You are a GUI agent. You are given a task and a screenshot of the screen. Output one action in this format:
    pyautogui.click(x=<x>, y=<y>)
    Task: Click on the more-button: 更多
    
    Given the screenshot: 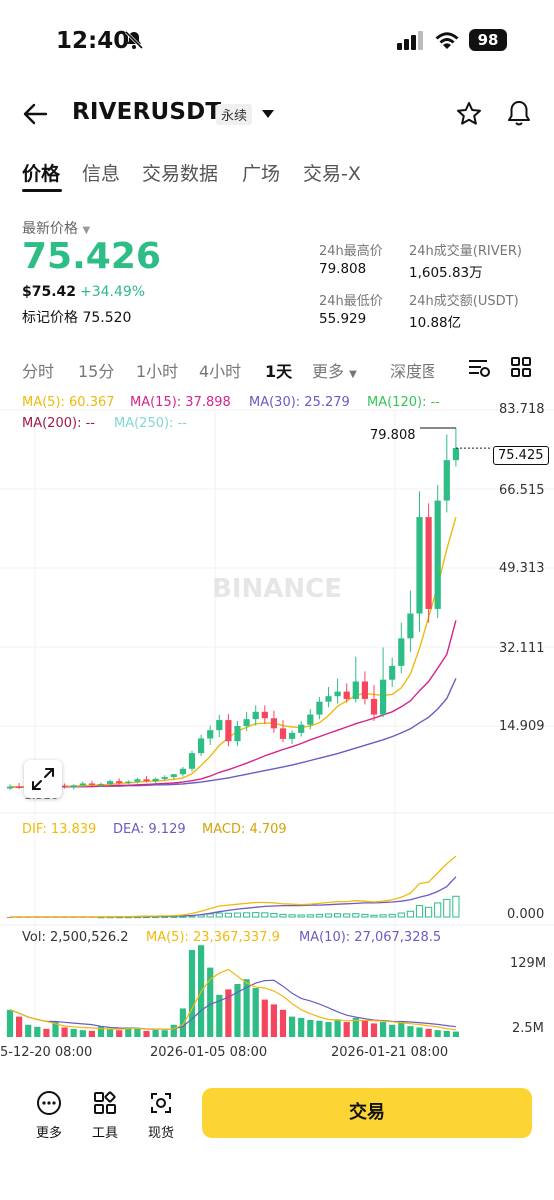 What is the action you would take?
    pyautogui.click(x=49, y=1115)
    